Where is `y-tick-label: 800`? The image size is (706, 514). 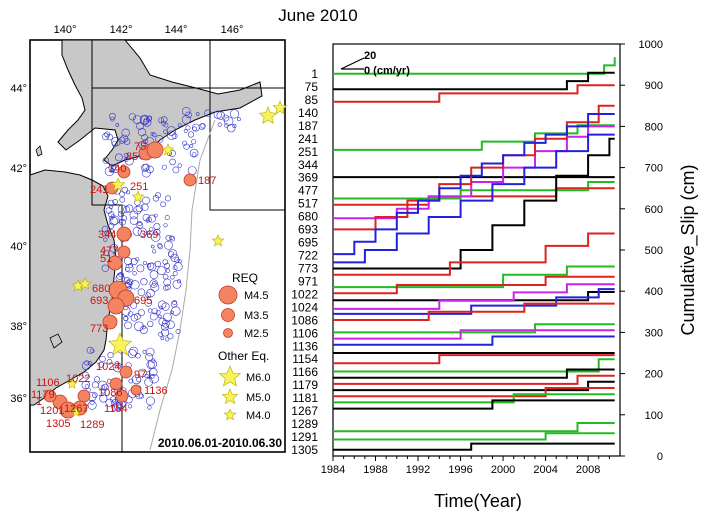 y-tick-label: 800 is located at coordinates (654, 127).